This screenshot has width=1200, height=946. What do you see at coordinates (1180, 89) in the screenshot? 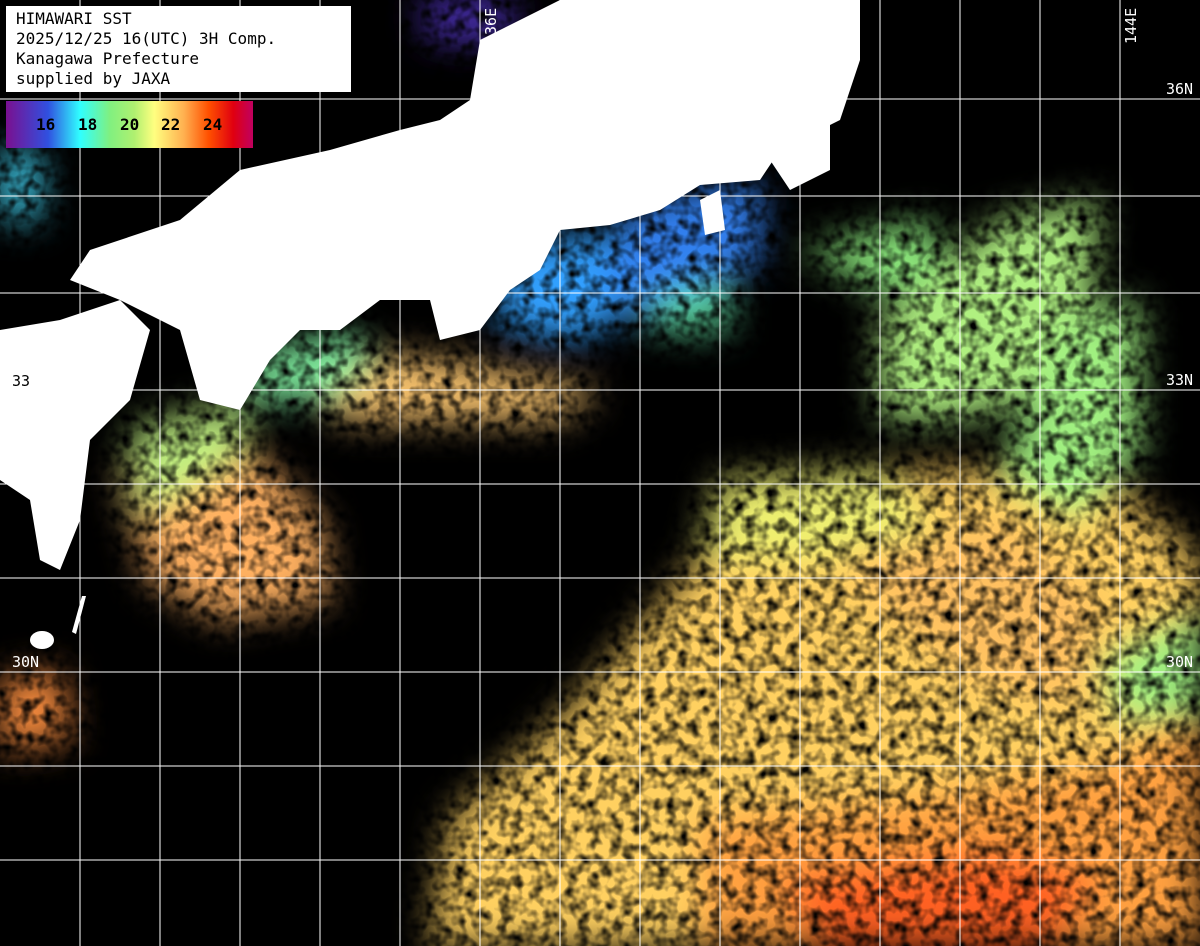
I see `lat-label-36n: 36N` at bounding box center [1180, 89].